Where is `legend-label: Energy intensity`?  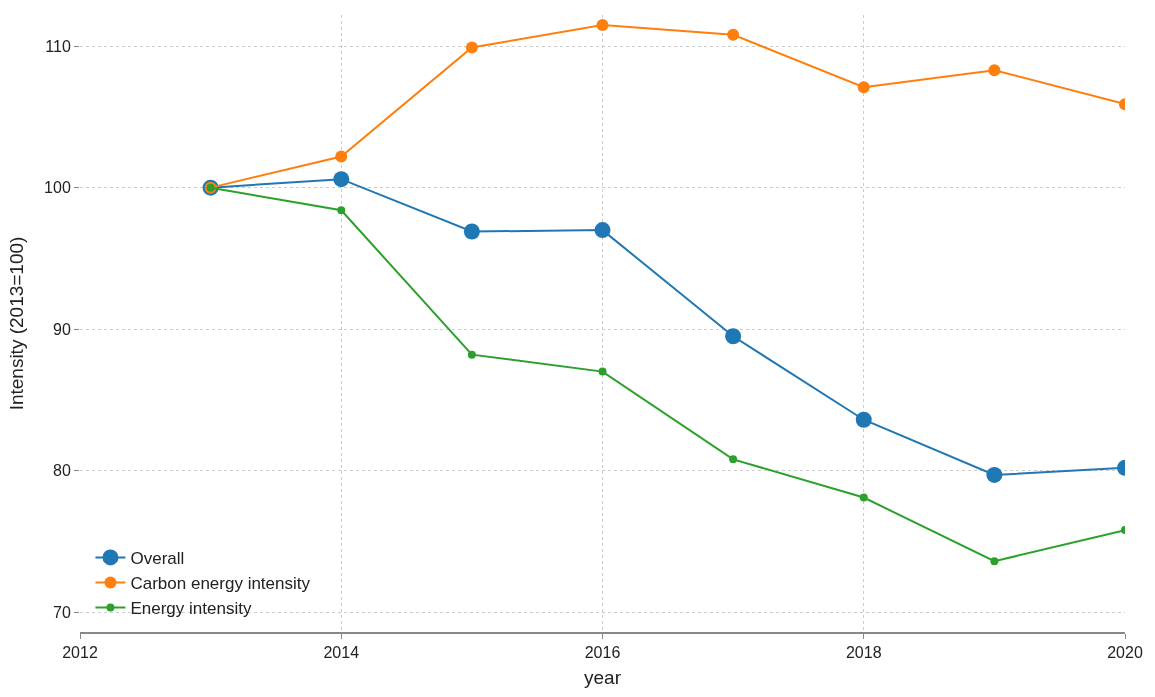 legend-label: Energy intensity is located at coordinates (191, 609).